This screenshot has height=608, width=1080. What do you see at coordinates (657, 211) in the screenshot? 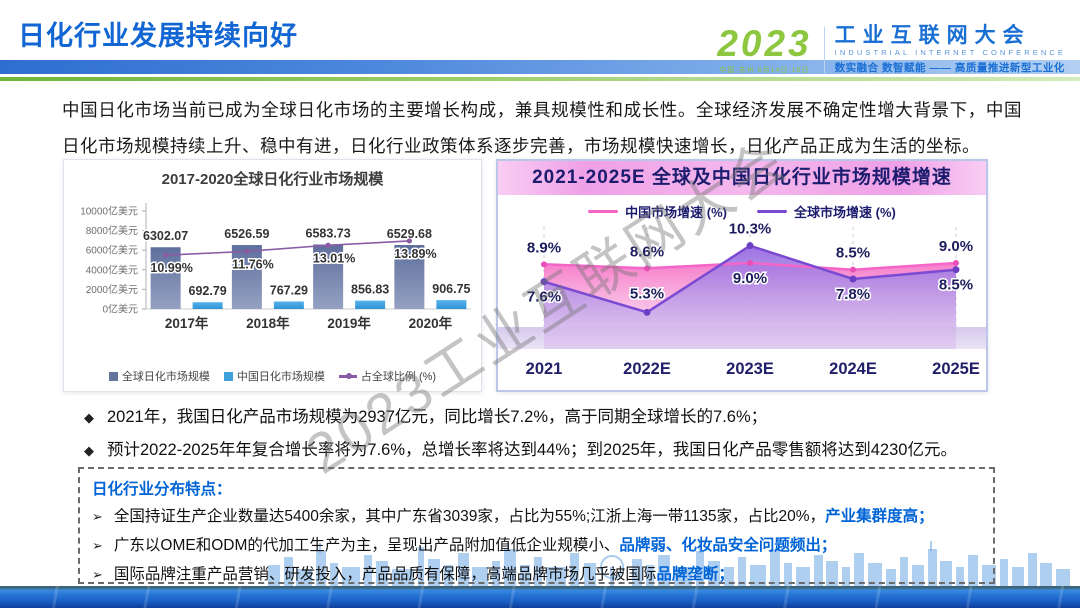
I see `legend-item-china-growth: 中国市场增速 (%)` at bounding box center [657, 211].